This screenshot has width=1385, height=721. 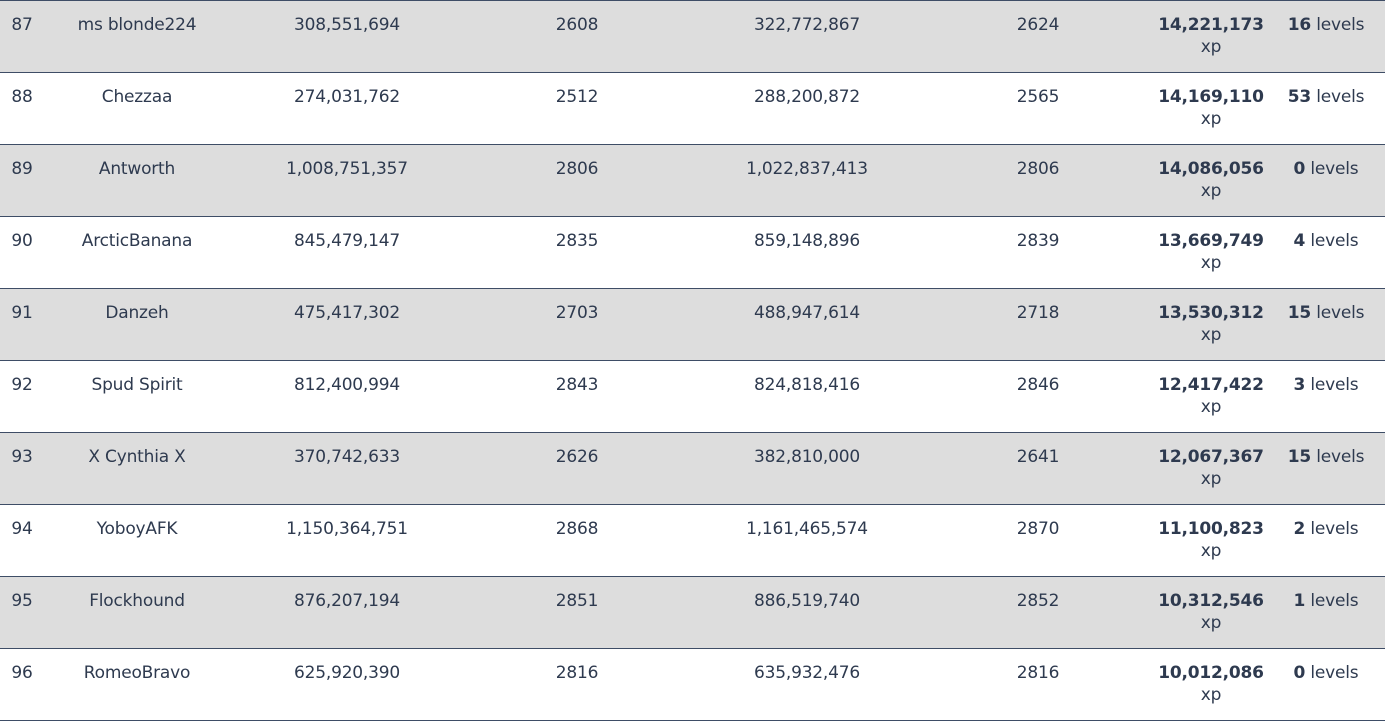 I want to click on xp-end-cell: 382,810,000, so click(x=807, y=457).